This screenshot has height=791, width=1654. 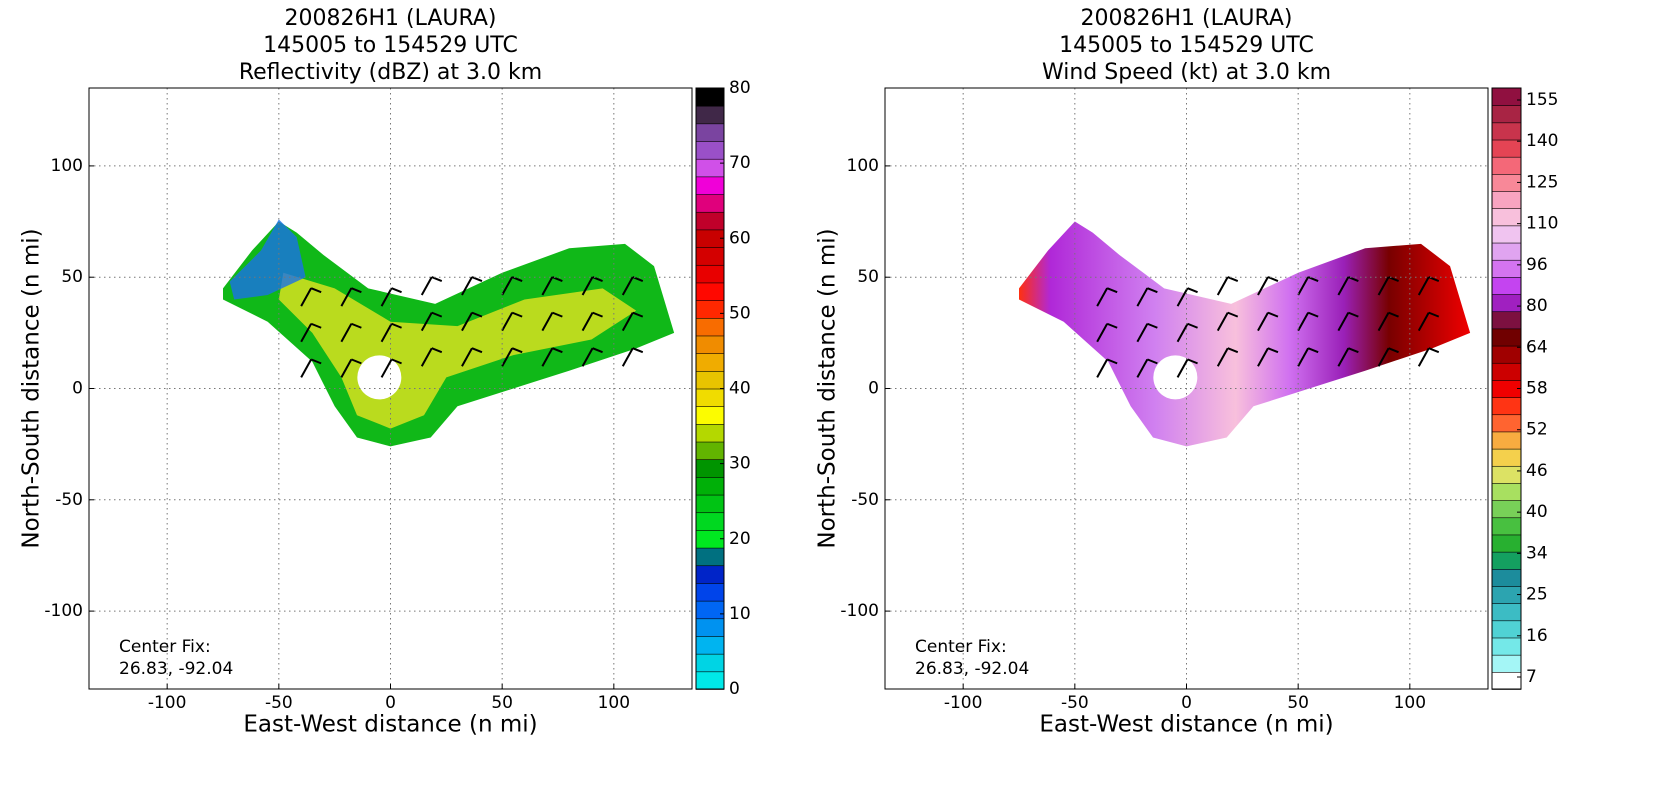 What do you see at coordinates (614, 703) in the screenshot?
I see `x-tick-label: 100` at bounding box center [614, 703].